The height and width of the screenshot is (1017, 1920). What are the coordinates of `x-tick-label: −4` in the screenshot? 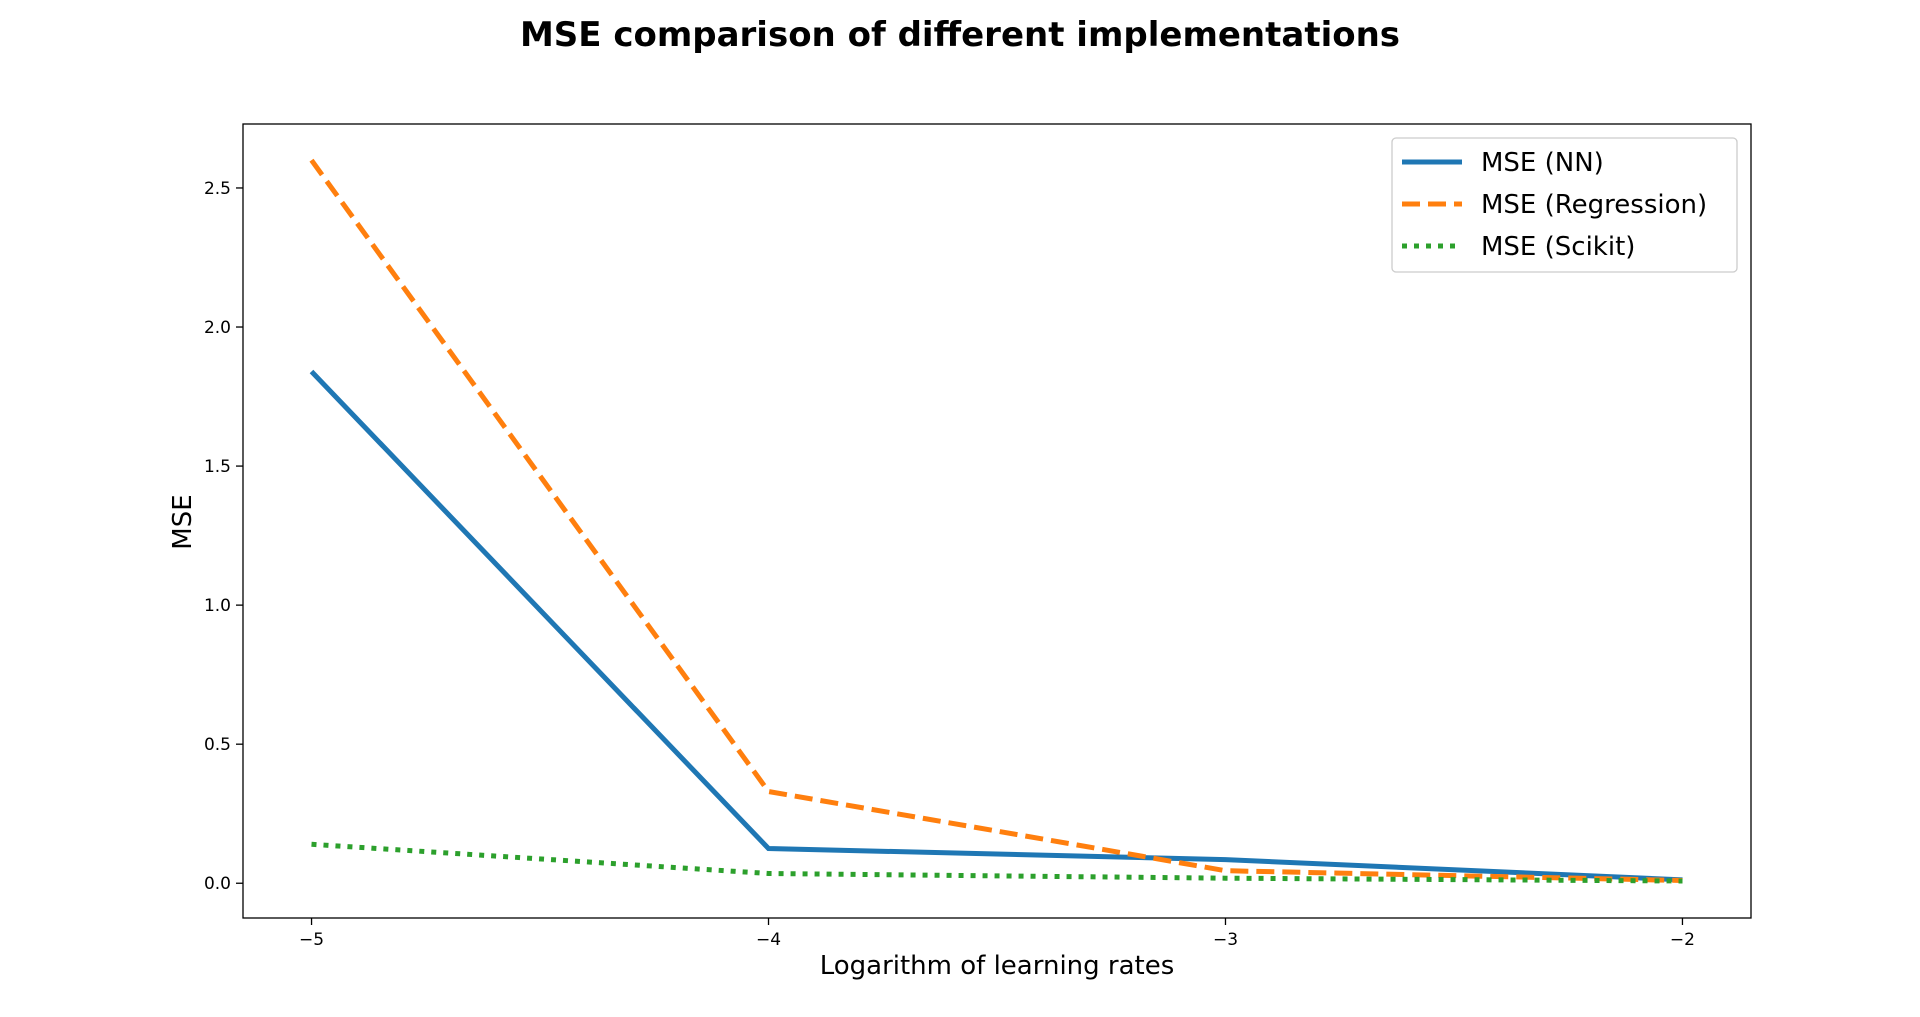 It's located at (768, 940).